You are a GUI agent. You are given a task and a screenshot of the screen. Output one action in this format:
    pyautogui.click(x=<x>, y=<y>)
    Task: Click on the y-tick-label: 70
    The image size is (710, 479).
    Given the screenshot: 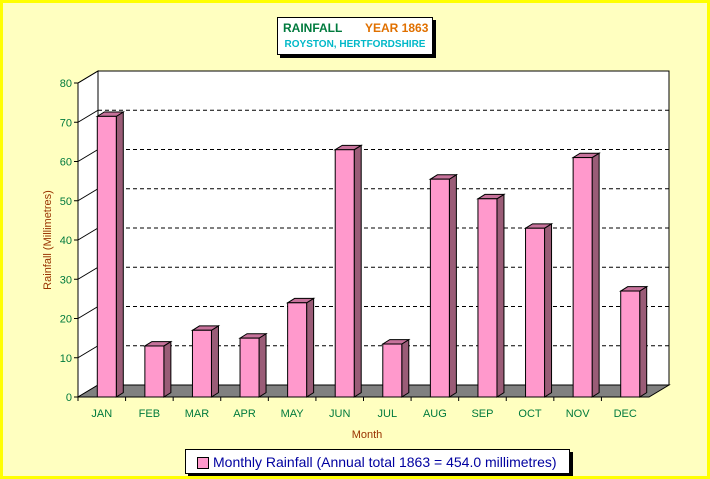 What is the action you would take?
    pyautogui.click(x=66, y=123)
    